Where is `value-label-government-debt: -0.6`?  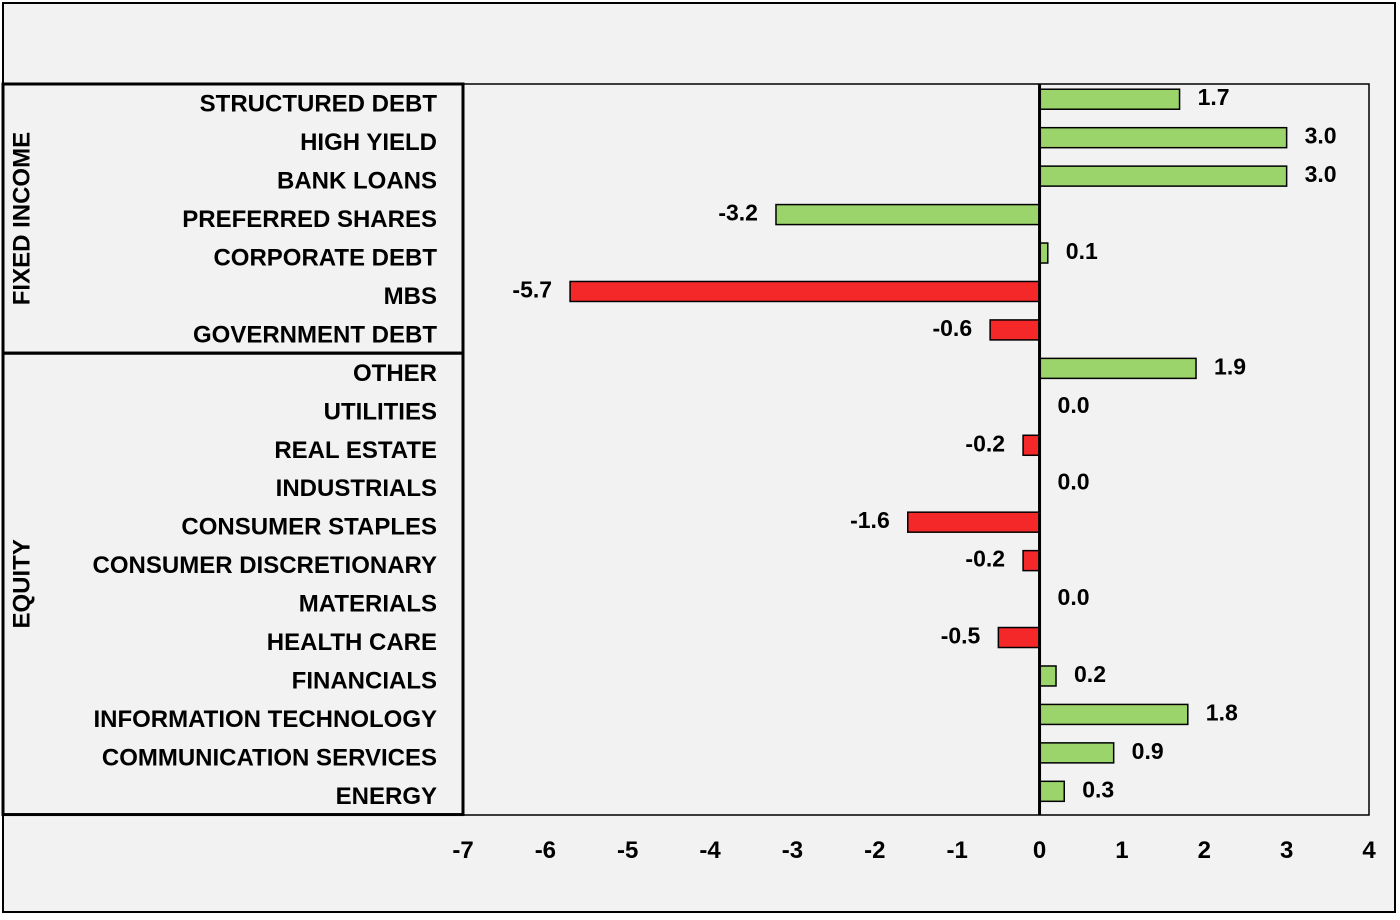 value-label-government-debt: -0.6 is located at coordinates (952, 328).